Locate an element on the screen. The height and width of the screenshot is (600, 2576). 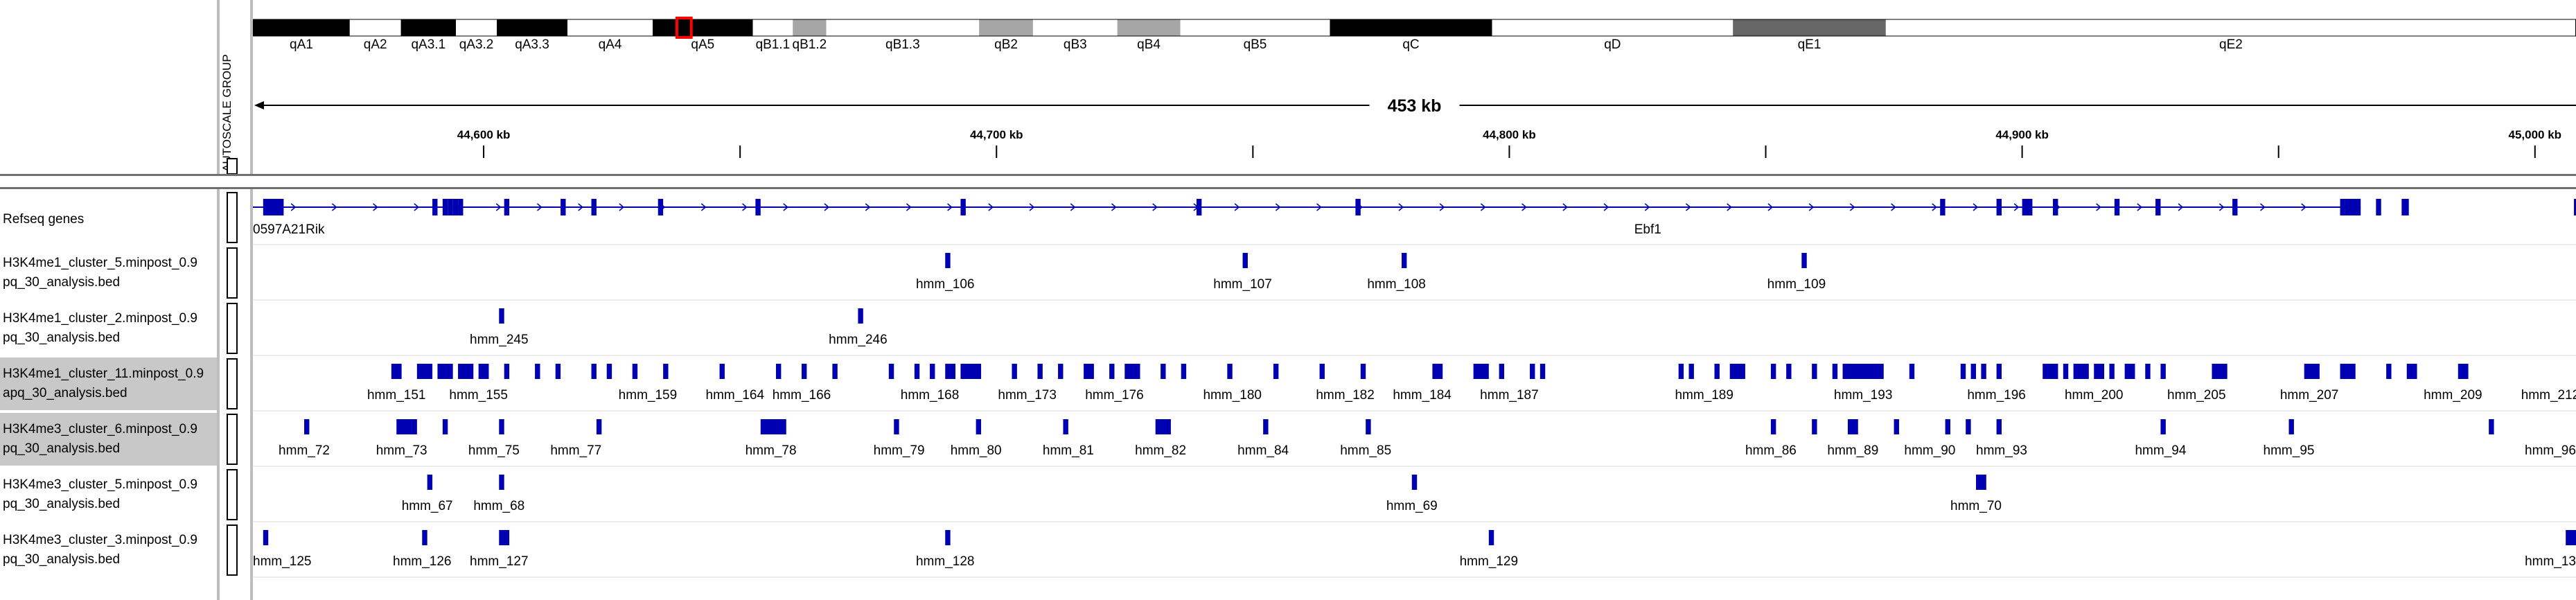
track-5: hmm_67 hmm_68 hmm_69 hmm_70 is located at coordinates (1202, 494).